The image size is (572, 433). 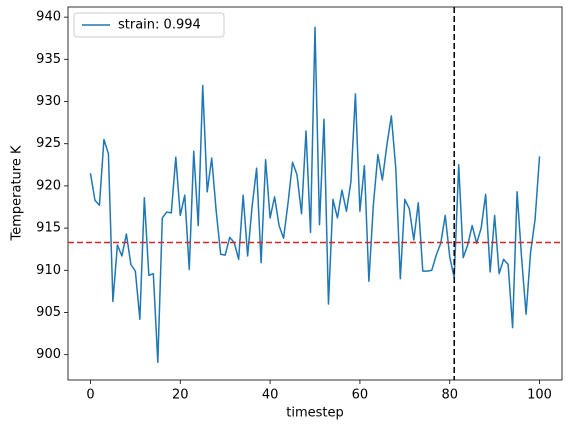 I want to click on y-tick-label: 910, so click(x=48, y=270).